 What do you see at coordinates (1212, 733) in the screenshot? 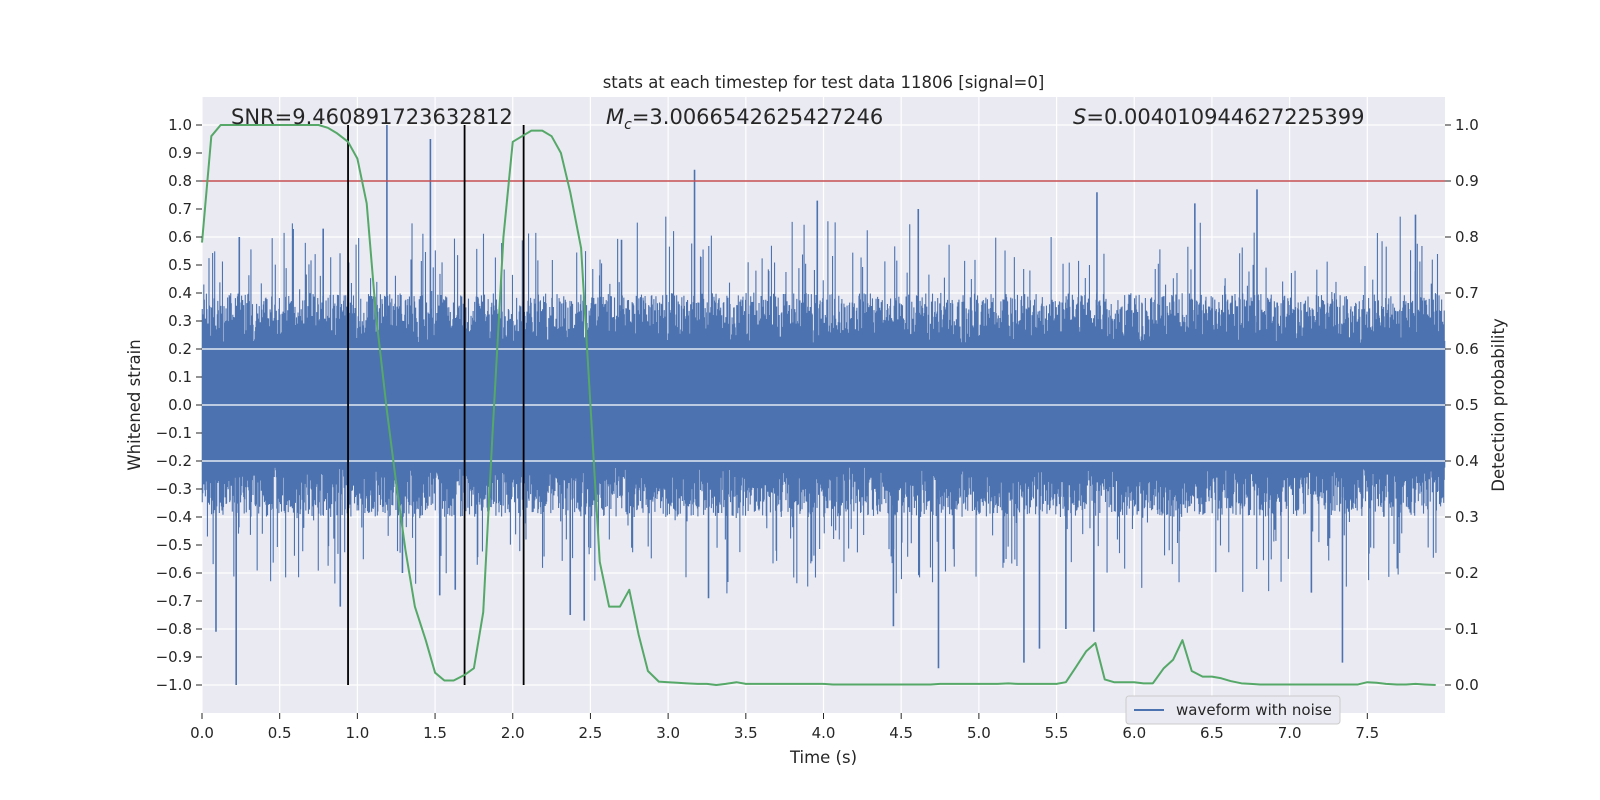
I see `x-tick-label: 6.5` at bounding box center [1212, 733].